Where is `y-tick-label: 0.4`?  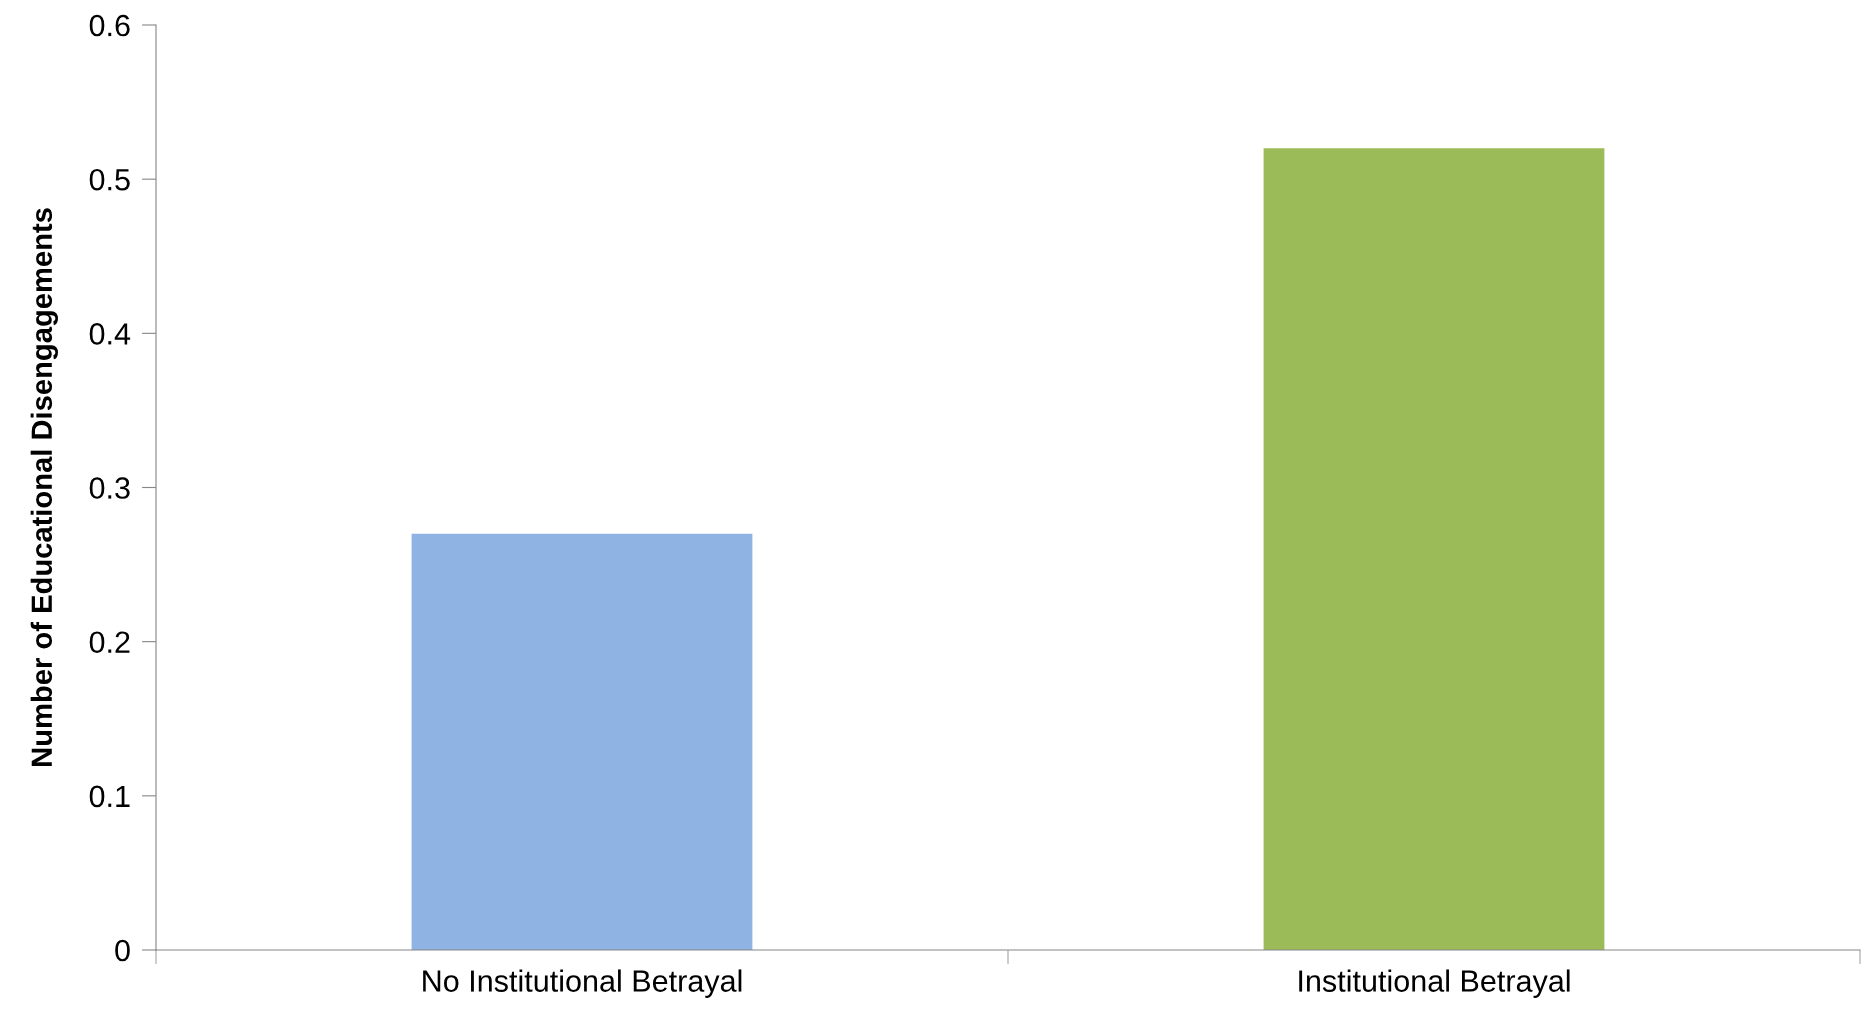 y-tick-label: 0.4 is located at coordinates (110, 334).